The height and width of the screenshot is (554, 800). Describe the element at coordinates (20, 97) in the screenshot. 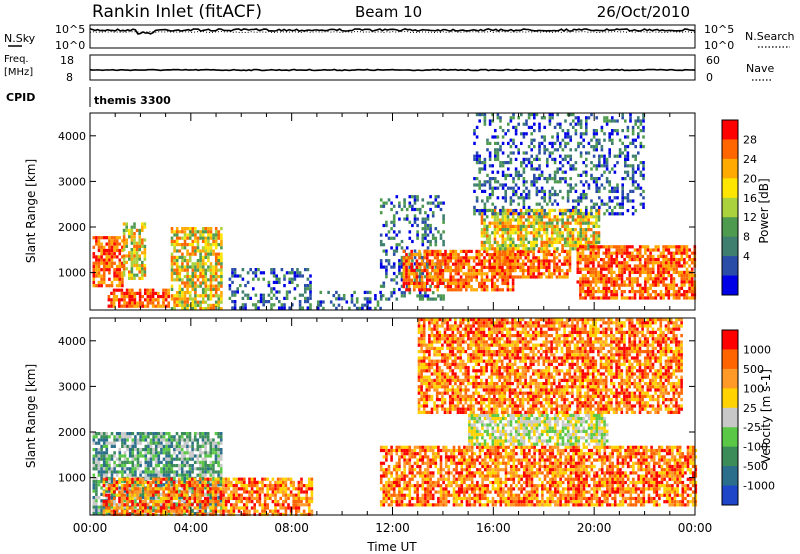

I see `cpid-label: CPID` at that location.